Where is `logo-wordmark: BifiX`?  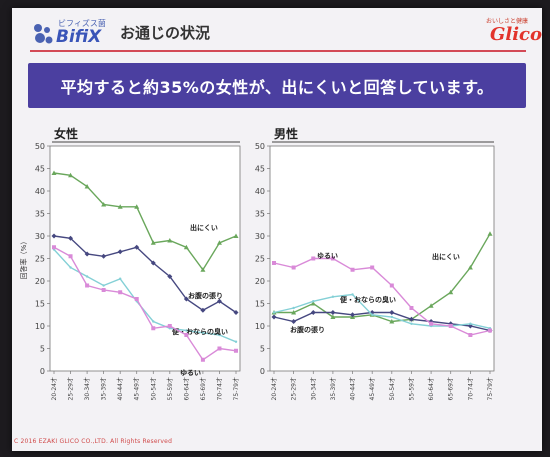
logo-wordmark: BifiX is located at coordinates (79, 37).